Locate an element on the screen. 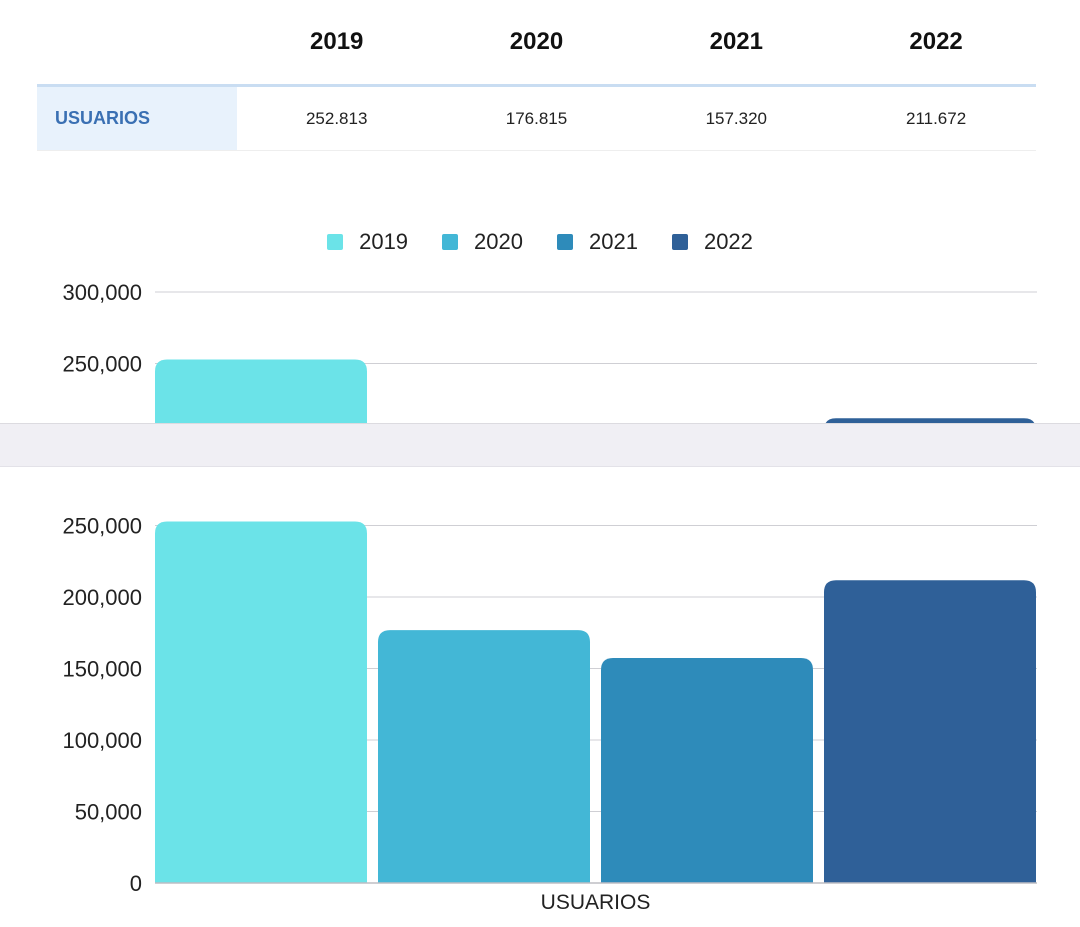 This screenshot has width=1080, height=927. legend-label: 2020 is located at coordinates (498, 241).